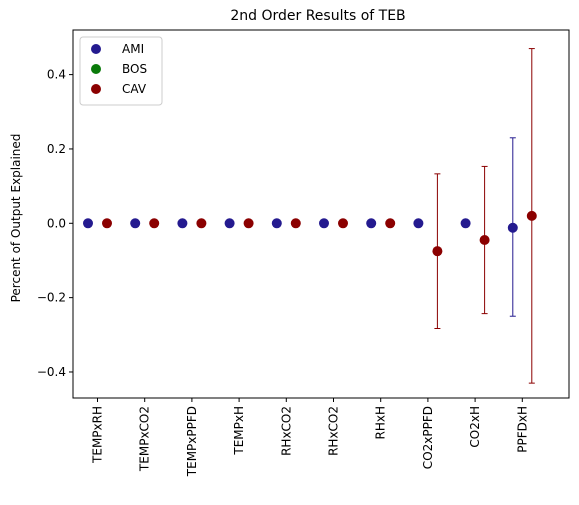 The width and height of the screenshot is (579, 505). I want to click on chart-title: 2nd Order Results of TEB, so click(317, 16).